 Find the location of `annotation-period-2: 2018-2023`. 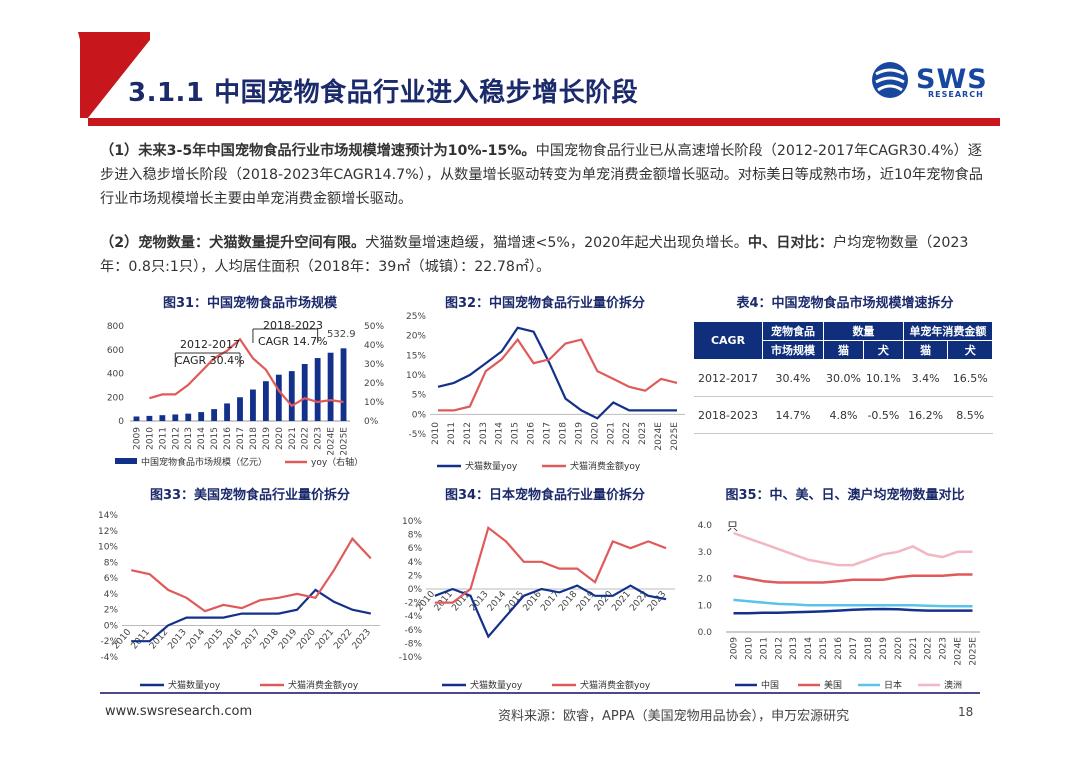

annotation-period-2: 2018-2023 is located at coordinates (293, 325).